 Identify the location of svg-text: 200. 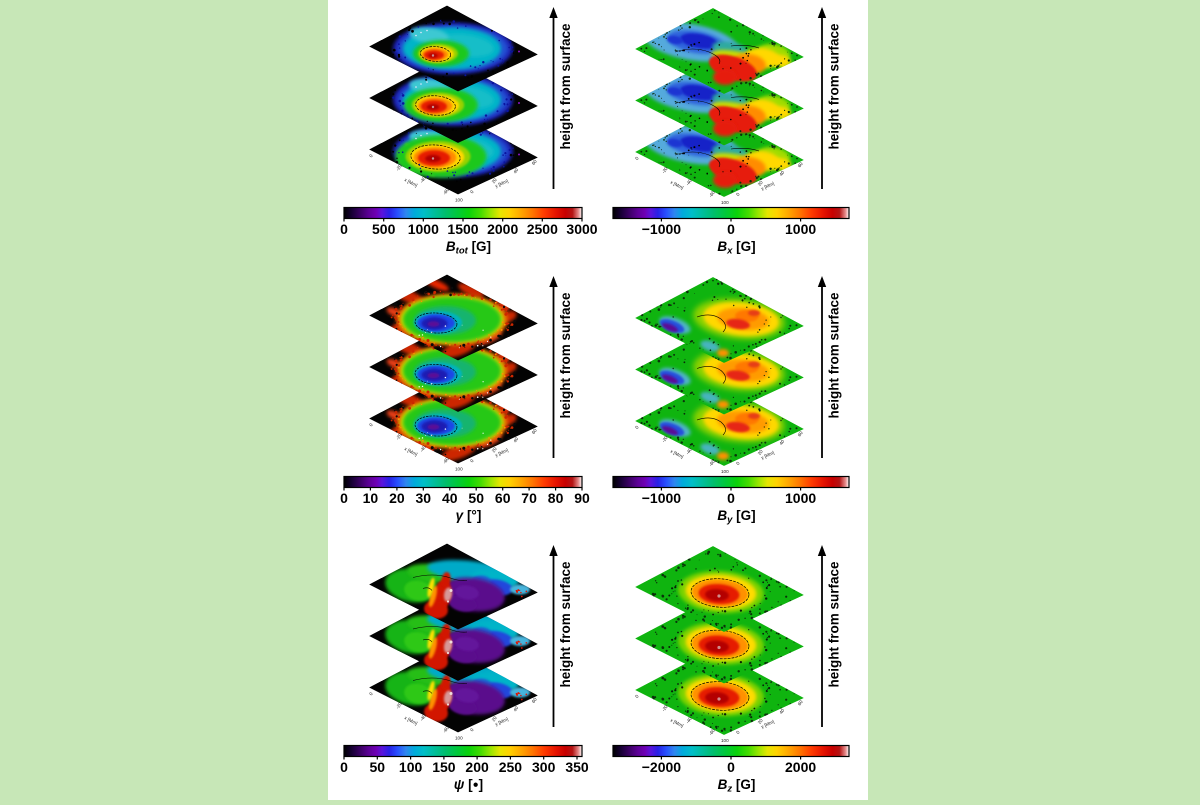
(477, 767).